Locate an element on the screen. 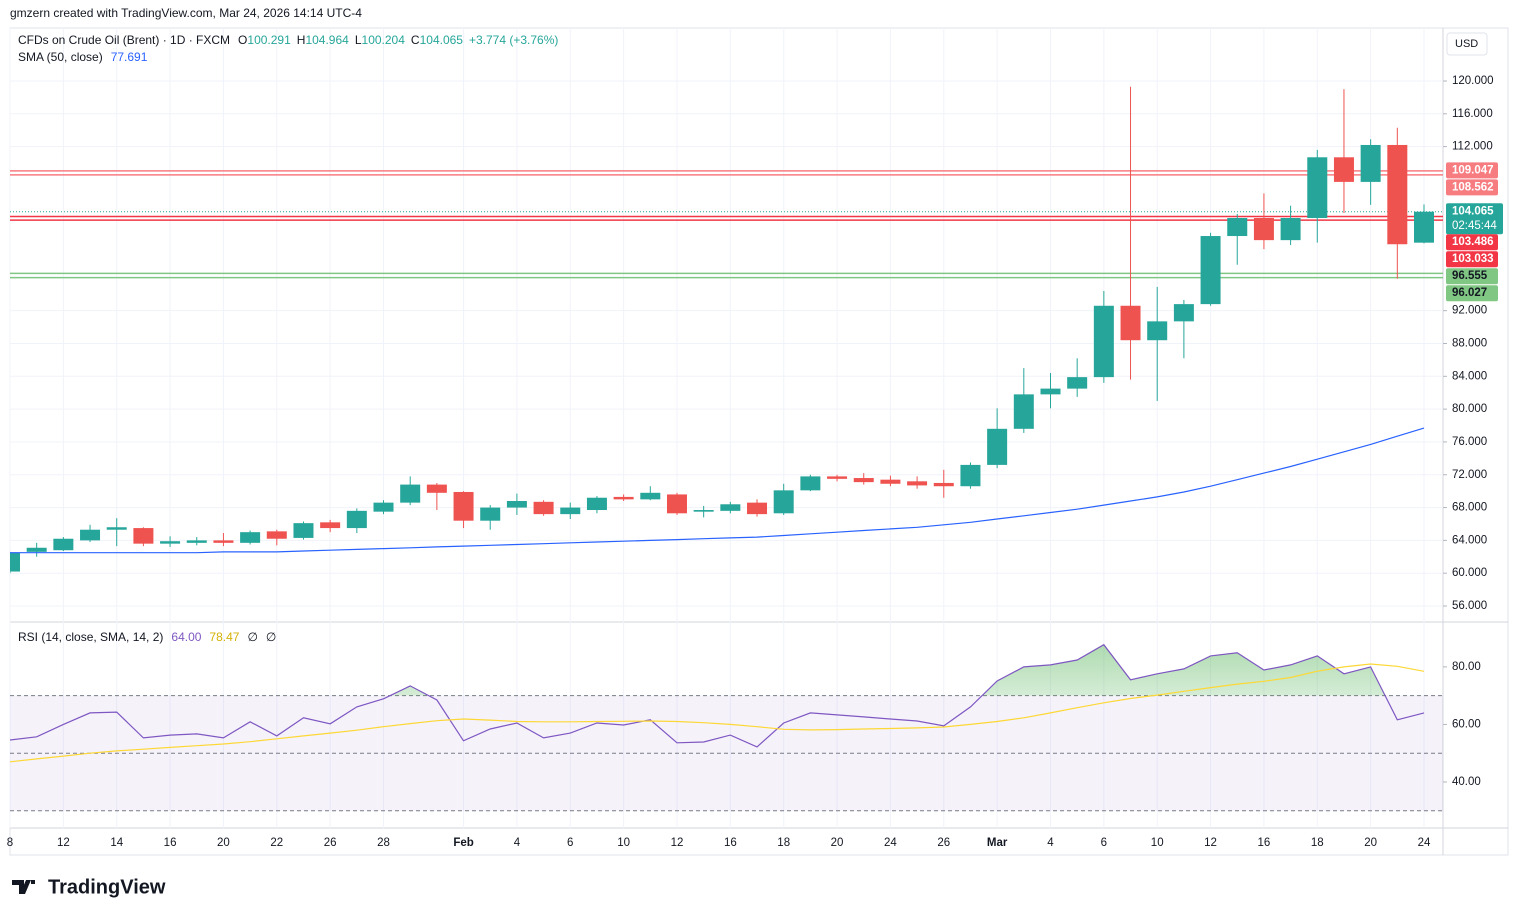 Image resolution: width=1519 pixels, height=917 pixels. ohlc-value: 100.291 is located at coordinates (269, 40).